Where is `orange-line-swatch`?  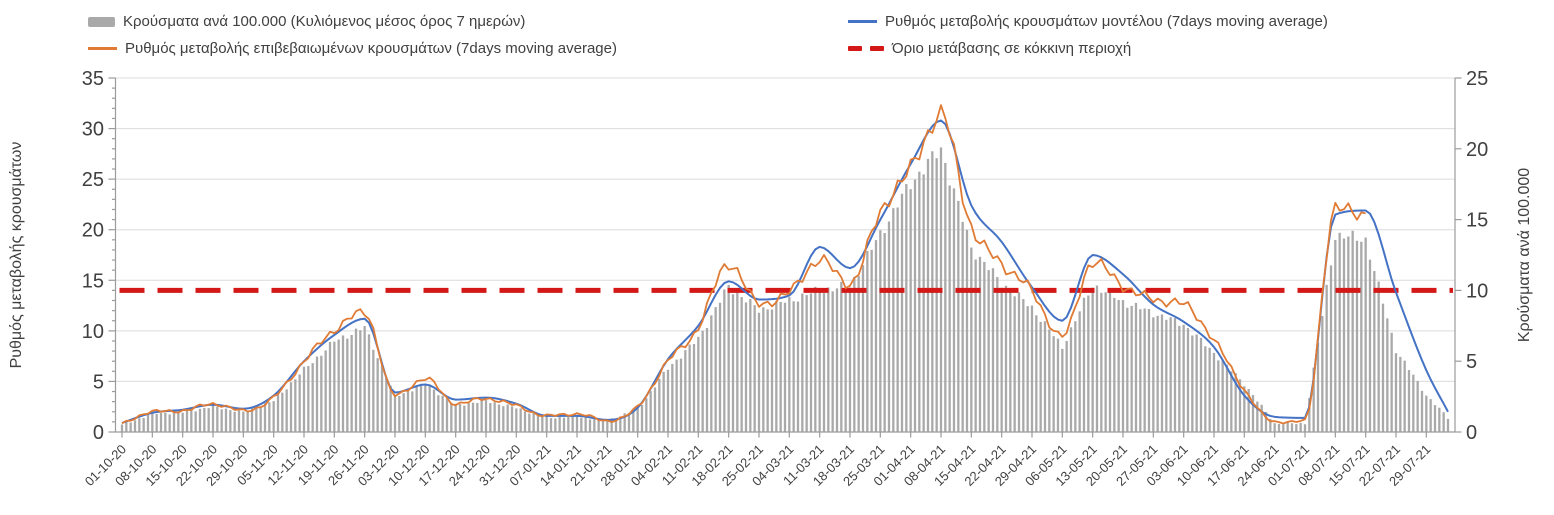 orange-line-swatch is located at coordinates (102, 48).